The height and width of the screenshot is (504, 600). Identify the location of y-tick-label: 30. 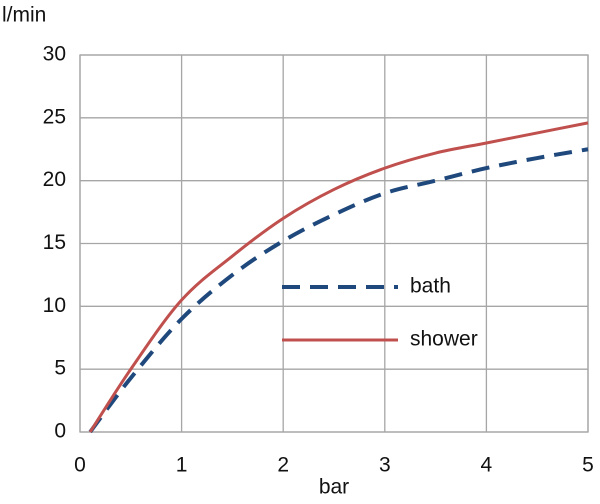
(54, 54).